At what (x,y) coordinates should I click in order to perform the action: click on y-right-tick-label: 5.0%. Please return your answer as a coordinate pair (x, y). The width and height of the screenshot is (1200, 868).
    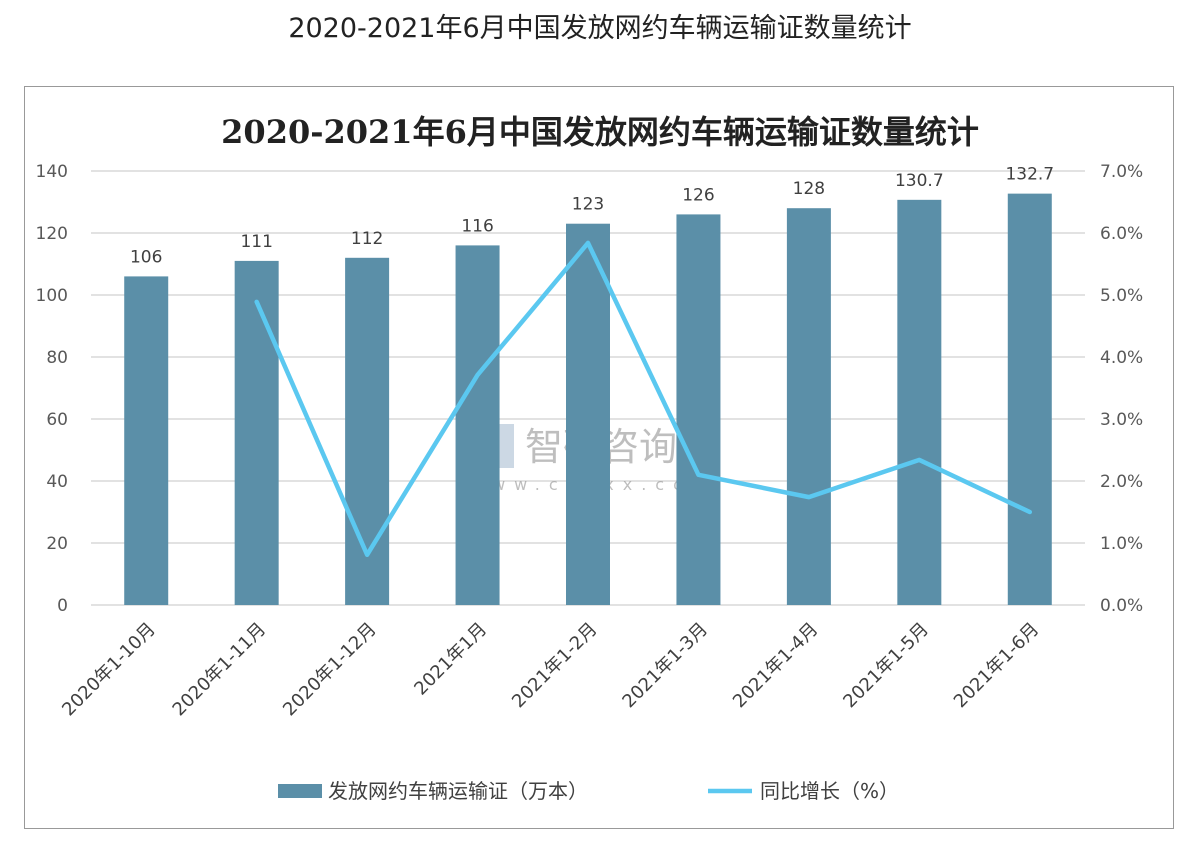
    Looking at the image, I should click on (1121, 296).